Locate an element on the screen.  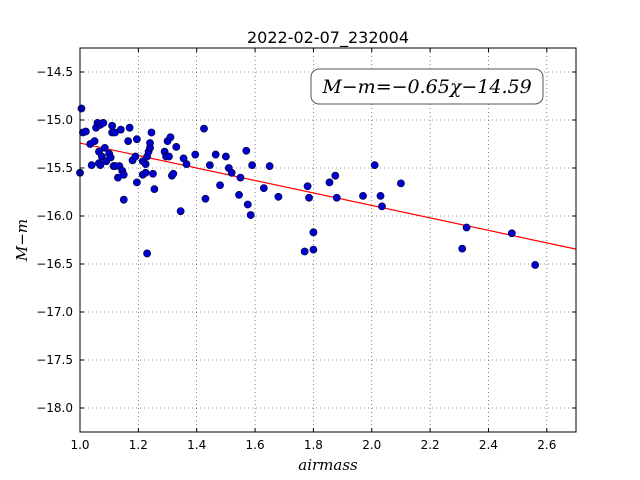
fit-equation-box: M−m=−0.65χ−14.59 is located at coordinates (427, 86).